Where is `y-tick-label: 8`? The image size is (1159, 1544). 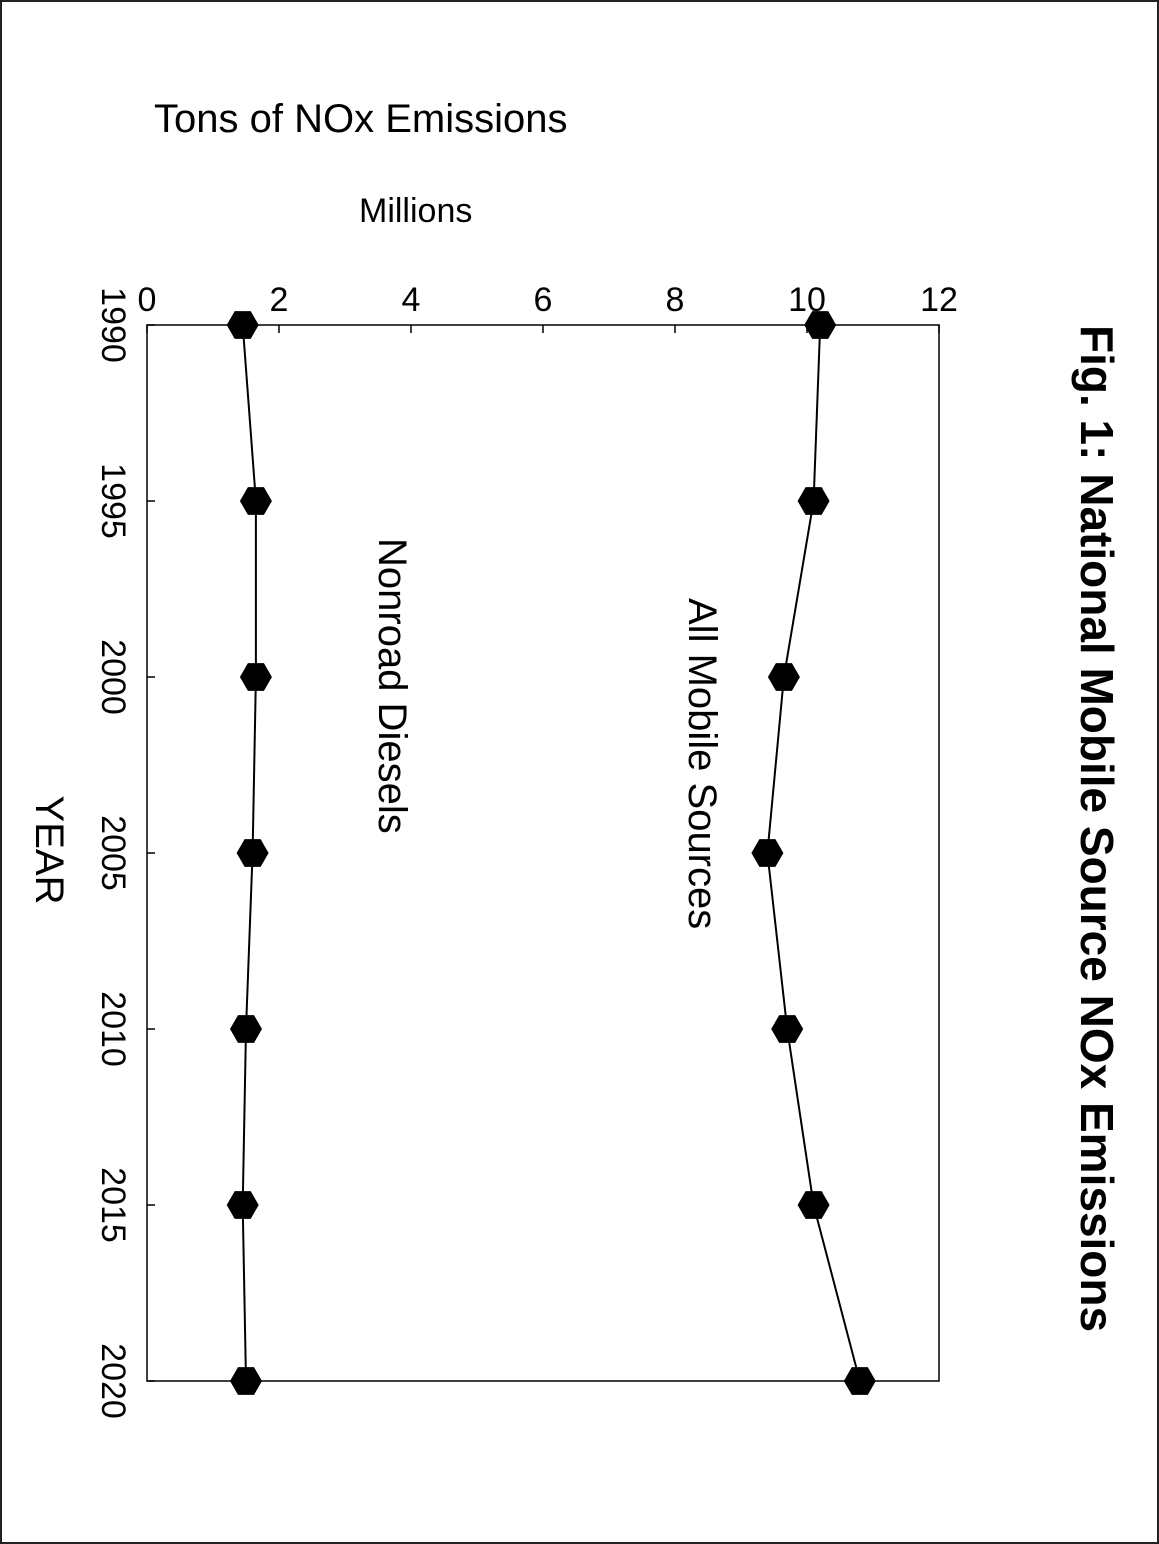 y-tick-label: 8 is located at coordinates (675, 300).